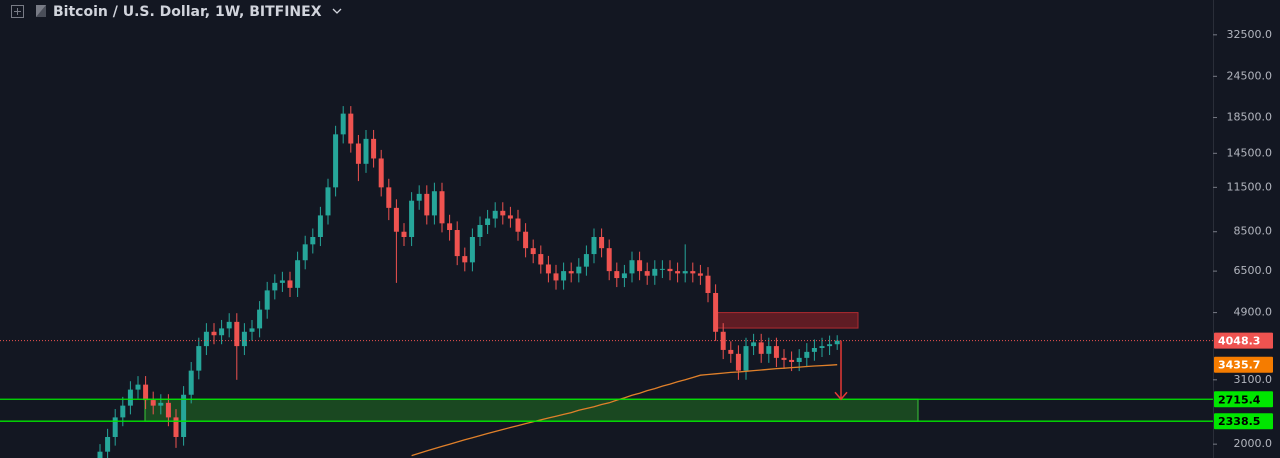 The width and height of the screenshot is (1280, 458). I want to click on chart-title: Bitcoin / U.S. Dollar, 1W, BITFINEX, so click(187, 12).